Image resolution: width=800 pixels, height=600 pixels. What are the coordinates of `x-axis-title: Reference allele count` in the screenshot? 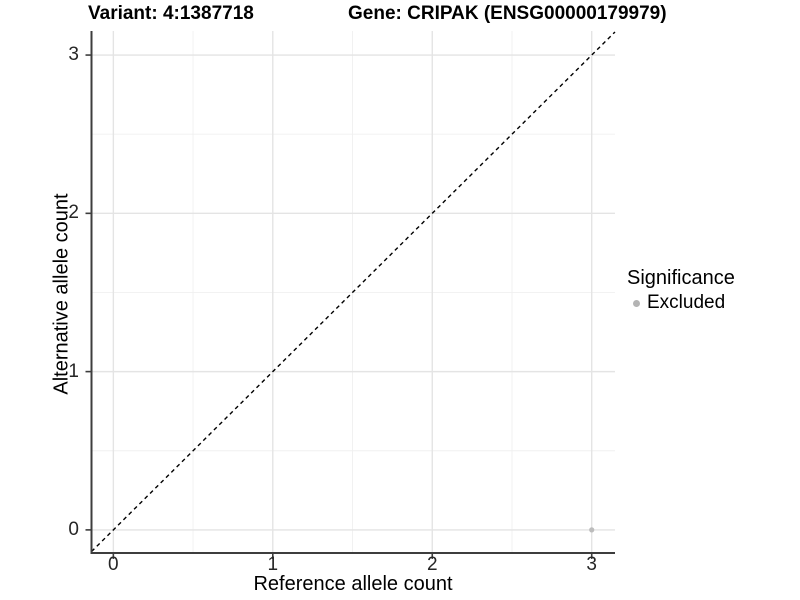 It's located at (353, 584).